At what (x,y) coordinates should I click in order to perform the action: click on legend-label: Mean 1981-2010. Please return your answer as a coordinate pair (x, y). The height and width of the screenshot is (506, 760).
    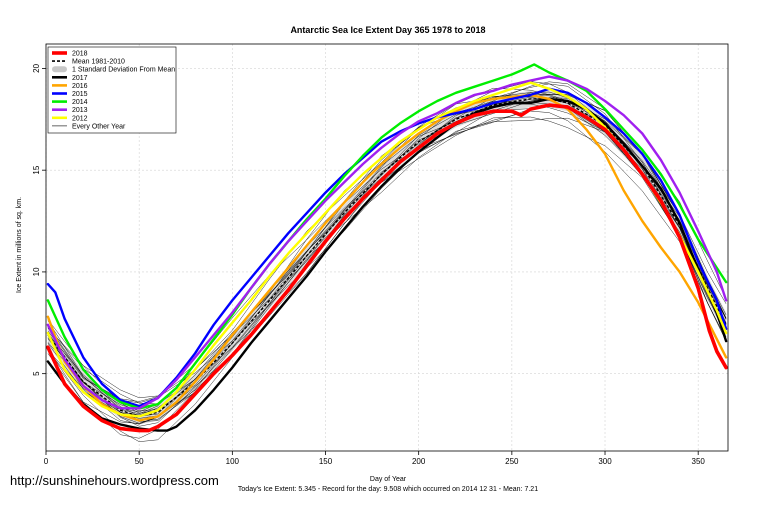
    Looking at the image, I should click on (98, 62).